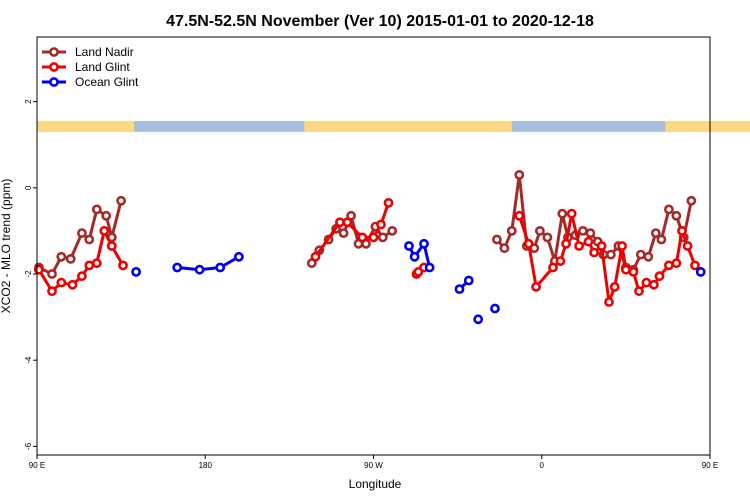 The image size is (750, 500). I want to click on x-axis-label: Longitude, so click(375, 484).